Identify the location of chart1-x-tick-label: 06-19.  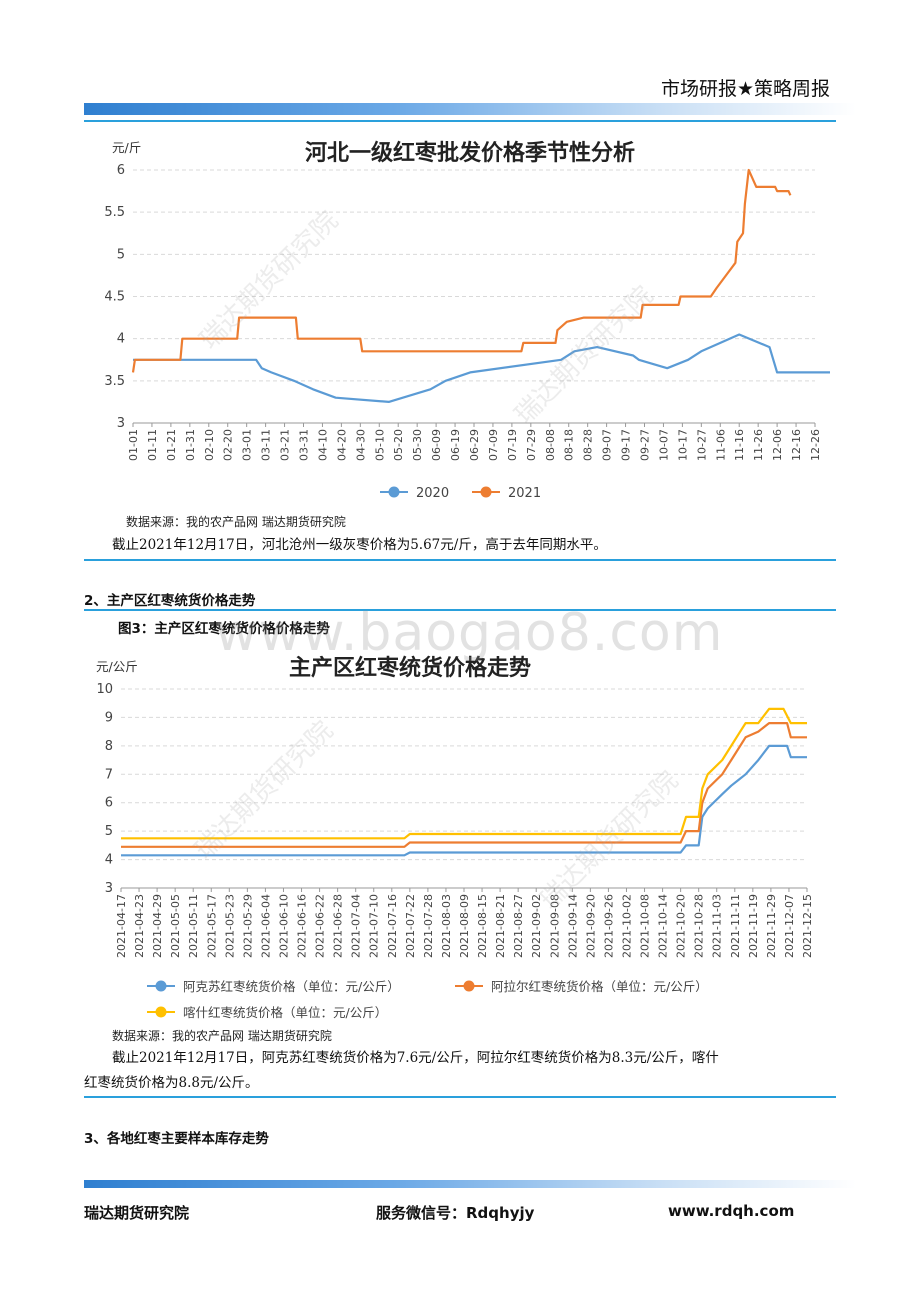
(455, 445).